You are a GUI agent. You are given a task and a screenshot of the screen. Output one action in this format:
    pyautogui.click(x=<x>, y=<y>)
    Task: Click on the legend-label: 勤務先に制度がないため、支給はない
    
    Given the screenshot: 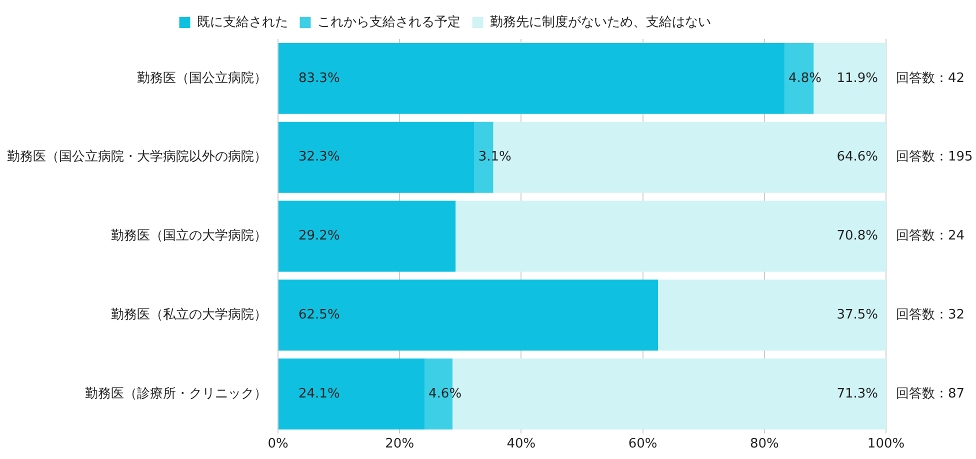 What is the action you would take?
    pyautogui.click(x=600, y=22)
    